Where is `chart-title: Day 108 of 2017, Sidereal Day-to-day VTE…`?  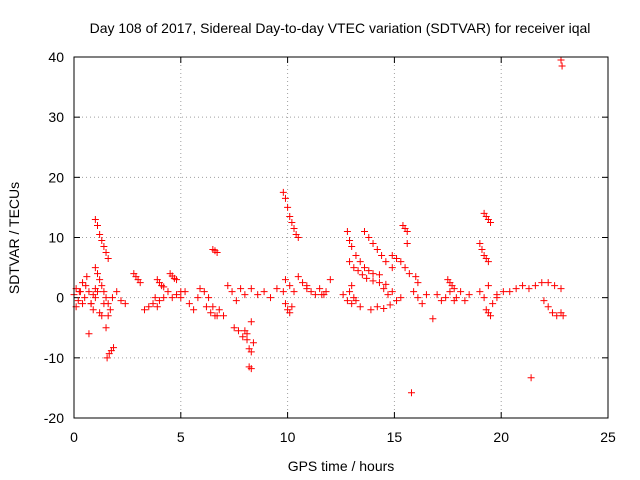 chart-title: Day 108 of 2017, Sidereal Day-to-day VTE… is located at coordinates (340, 28).